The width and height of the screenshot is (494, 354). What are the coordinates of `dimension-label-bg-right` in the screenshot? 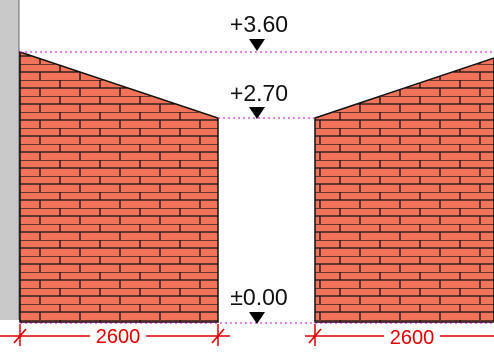 It's located at (412, 336).